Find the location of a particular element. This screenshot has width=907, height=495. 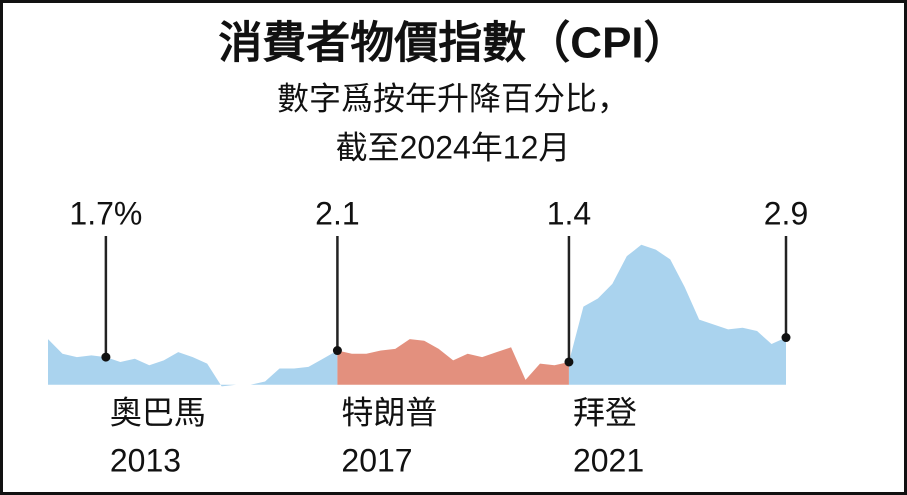

x-tick-label: 2017 is located at coordinates (376, 460).